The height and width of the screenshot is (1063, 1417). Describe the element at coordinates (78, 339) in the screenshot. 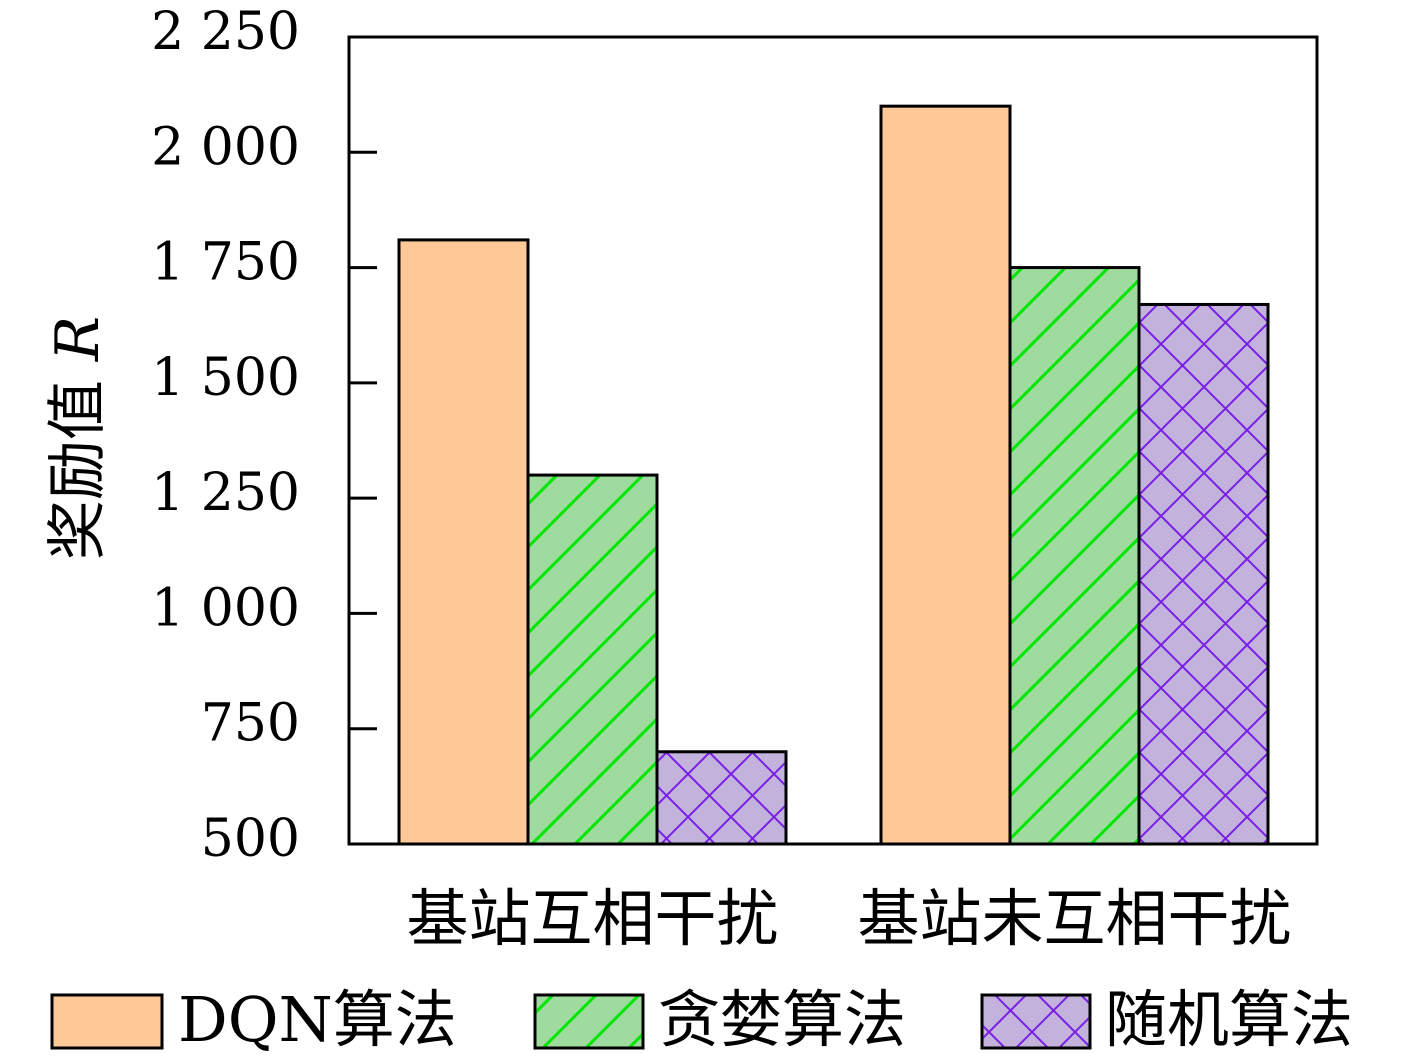

I see `y-axis-label-variable: R` at that location.